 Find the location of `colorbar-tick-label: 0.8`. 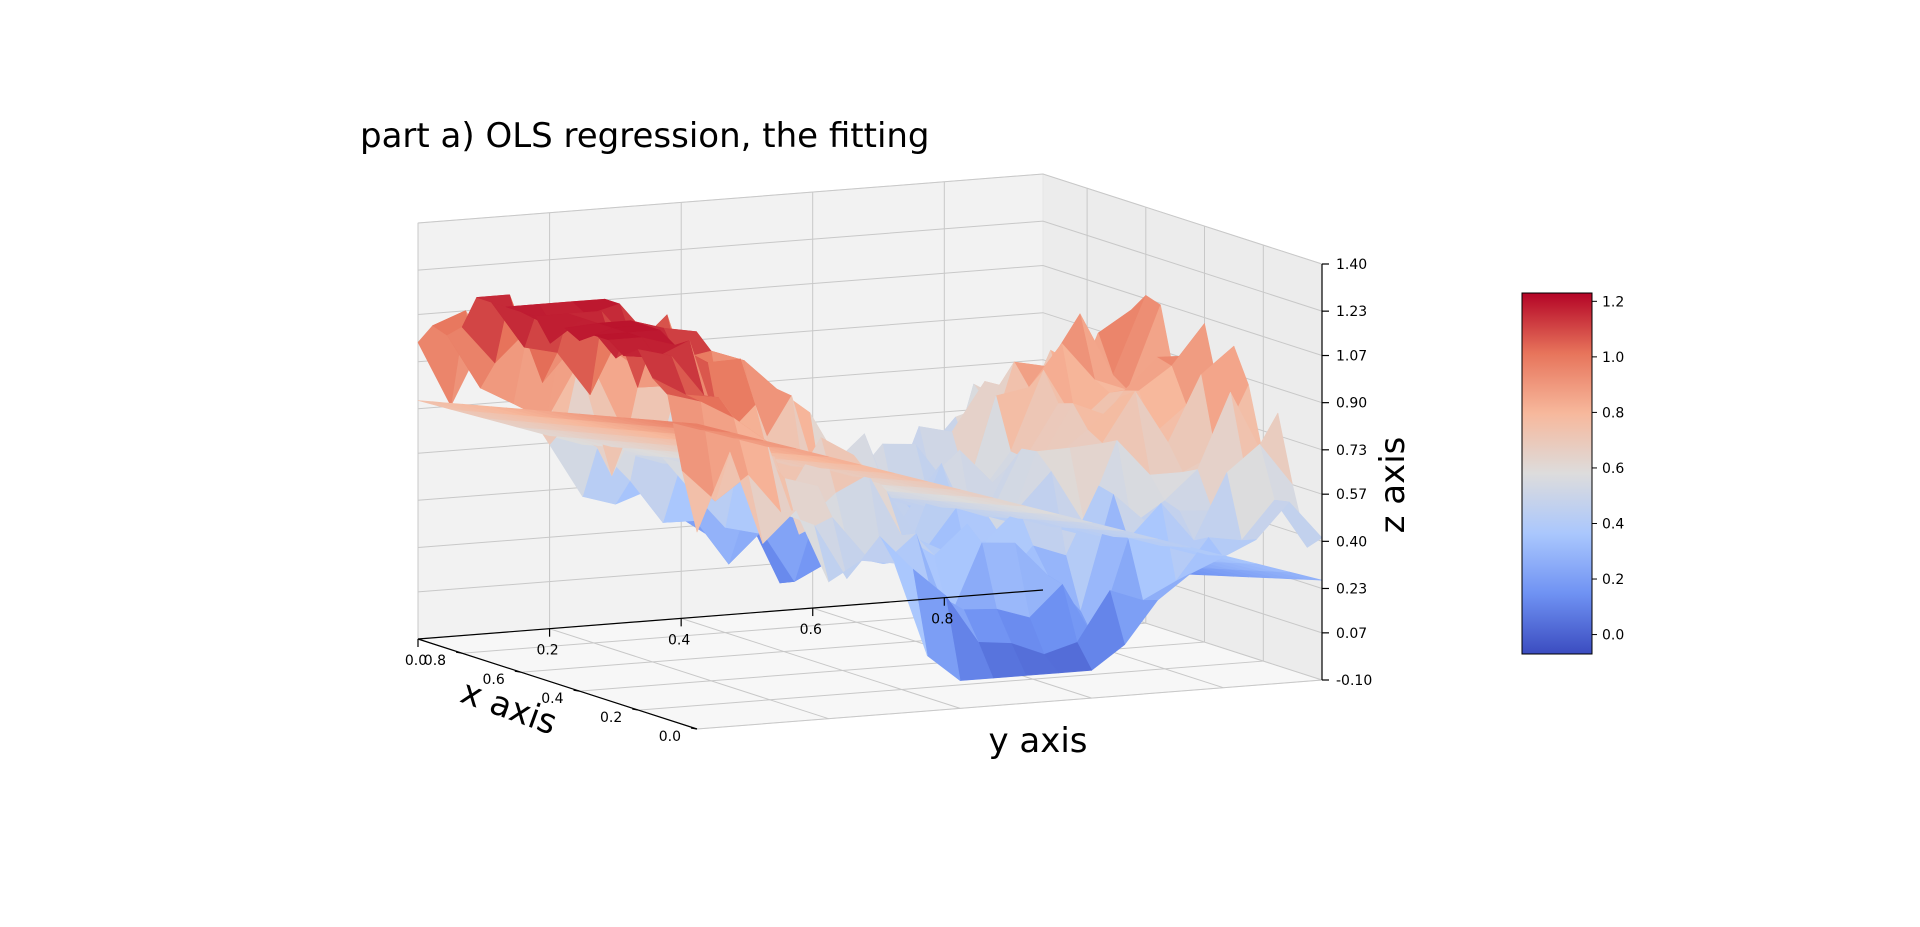

colorbar-tick-label: 0.8 is located at coordinates (1613, 413).